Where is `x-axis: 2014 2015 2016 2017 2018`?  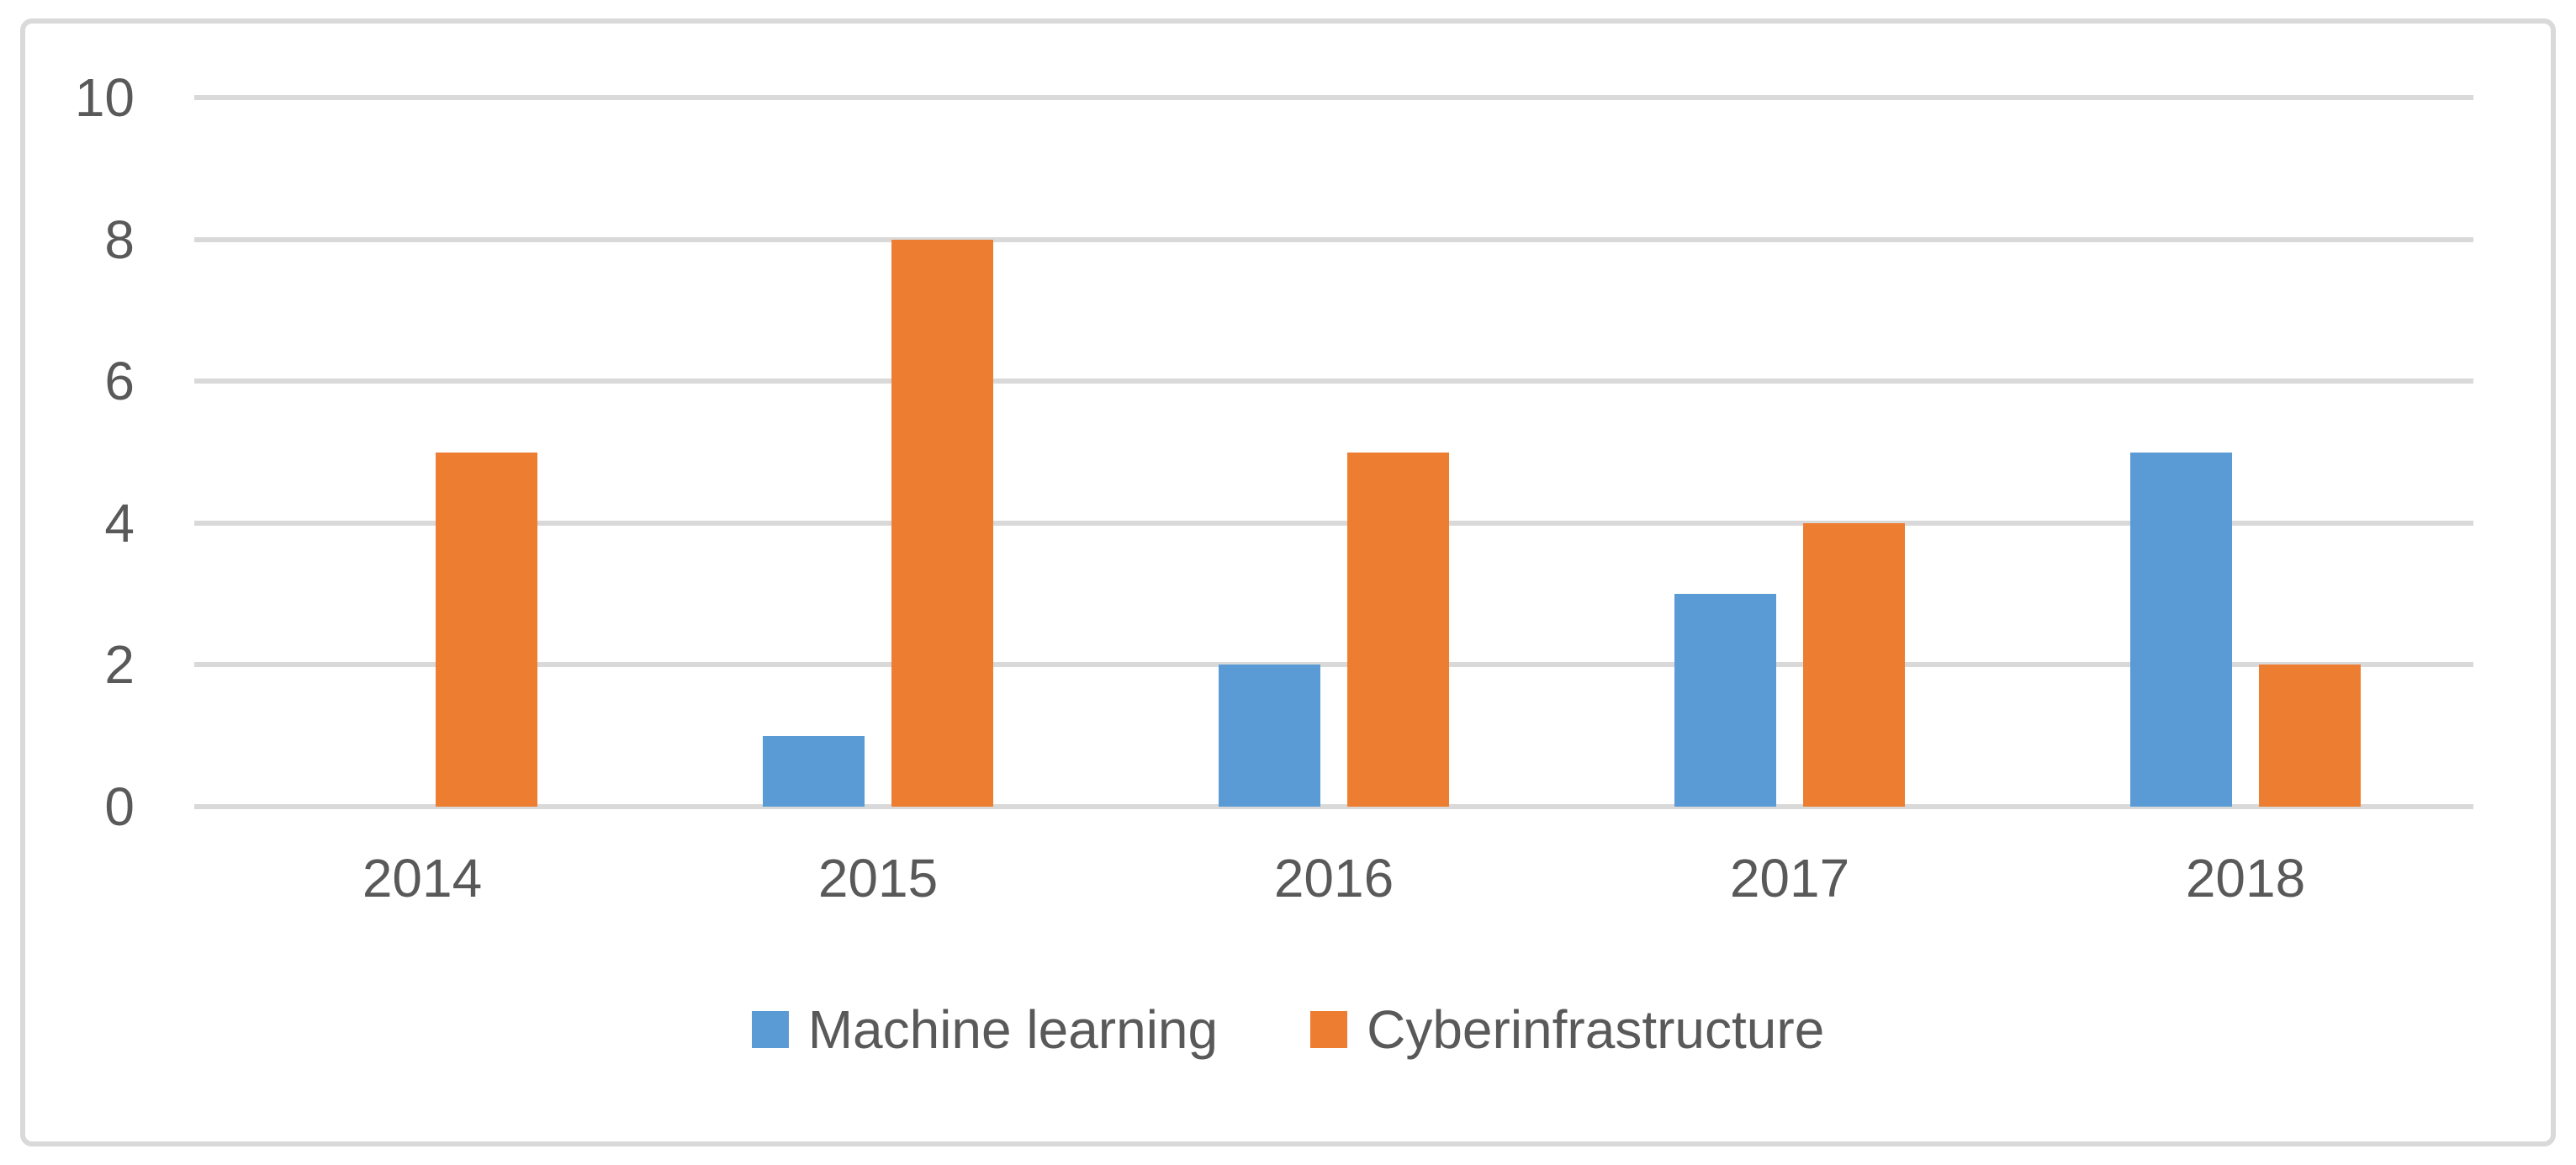 x-axis: 2014 2015 2016 2017 2018 is located at coordinates (1333, 878).